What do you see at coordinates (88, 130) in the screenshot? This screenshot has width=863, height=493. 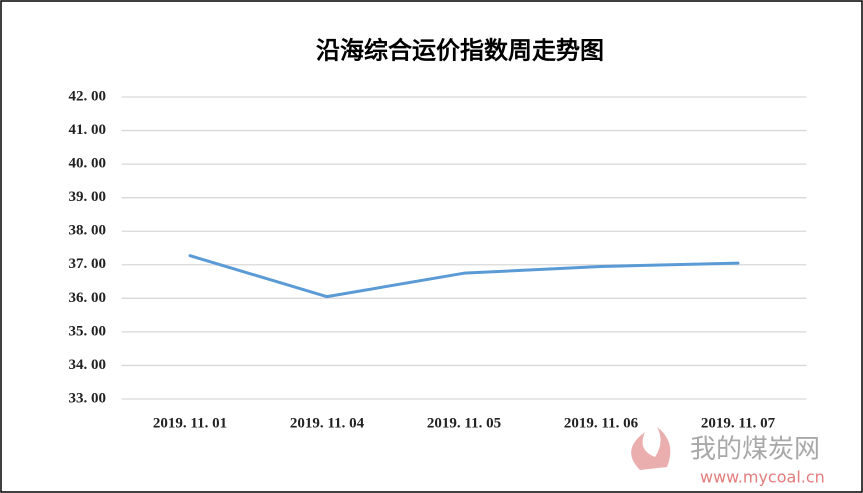 I see `y-tick-label: 41. 00` at bounding box center [88, 130].